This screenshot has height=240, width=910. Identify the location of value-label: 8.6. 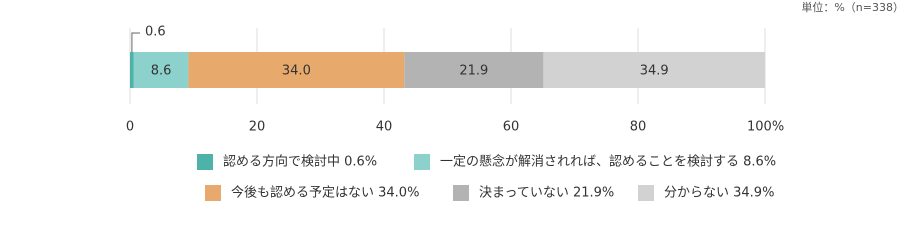
(161, 71).